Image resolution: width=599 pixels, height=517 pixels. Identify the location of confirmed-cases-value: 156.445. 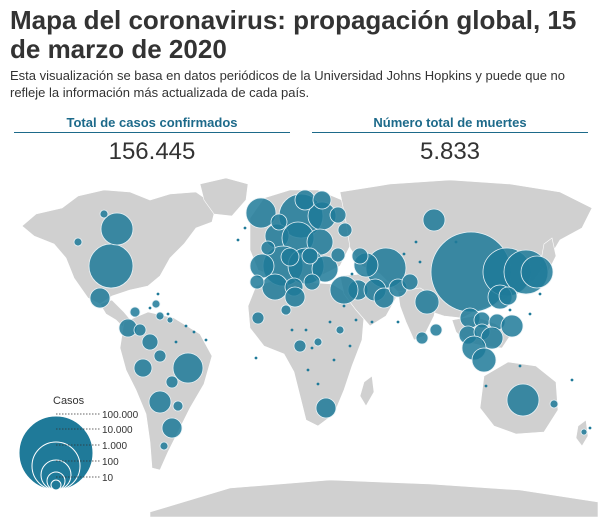
(152, 151).